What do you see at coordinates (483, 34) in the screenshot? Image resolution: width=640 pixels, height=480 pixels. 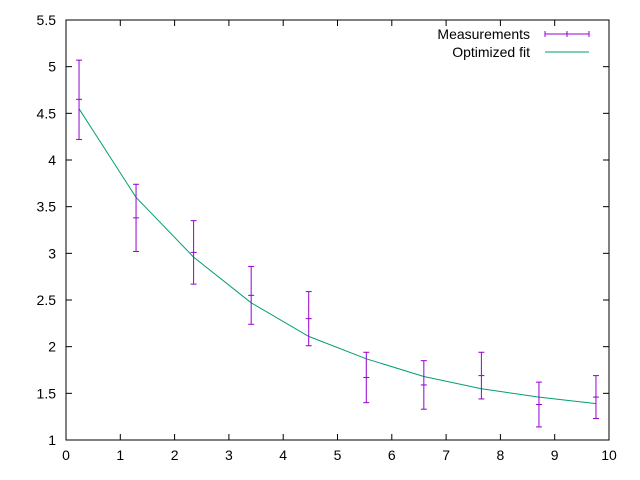 I see `legend-label-measurements: Measurements` at bounding box center [483, 34].